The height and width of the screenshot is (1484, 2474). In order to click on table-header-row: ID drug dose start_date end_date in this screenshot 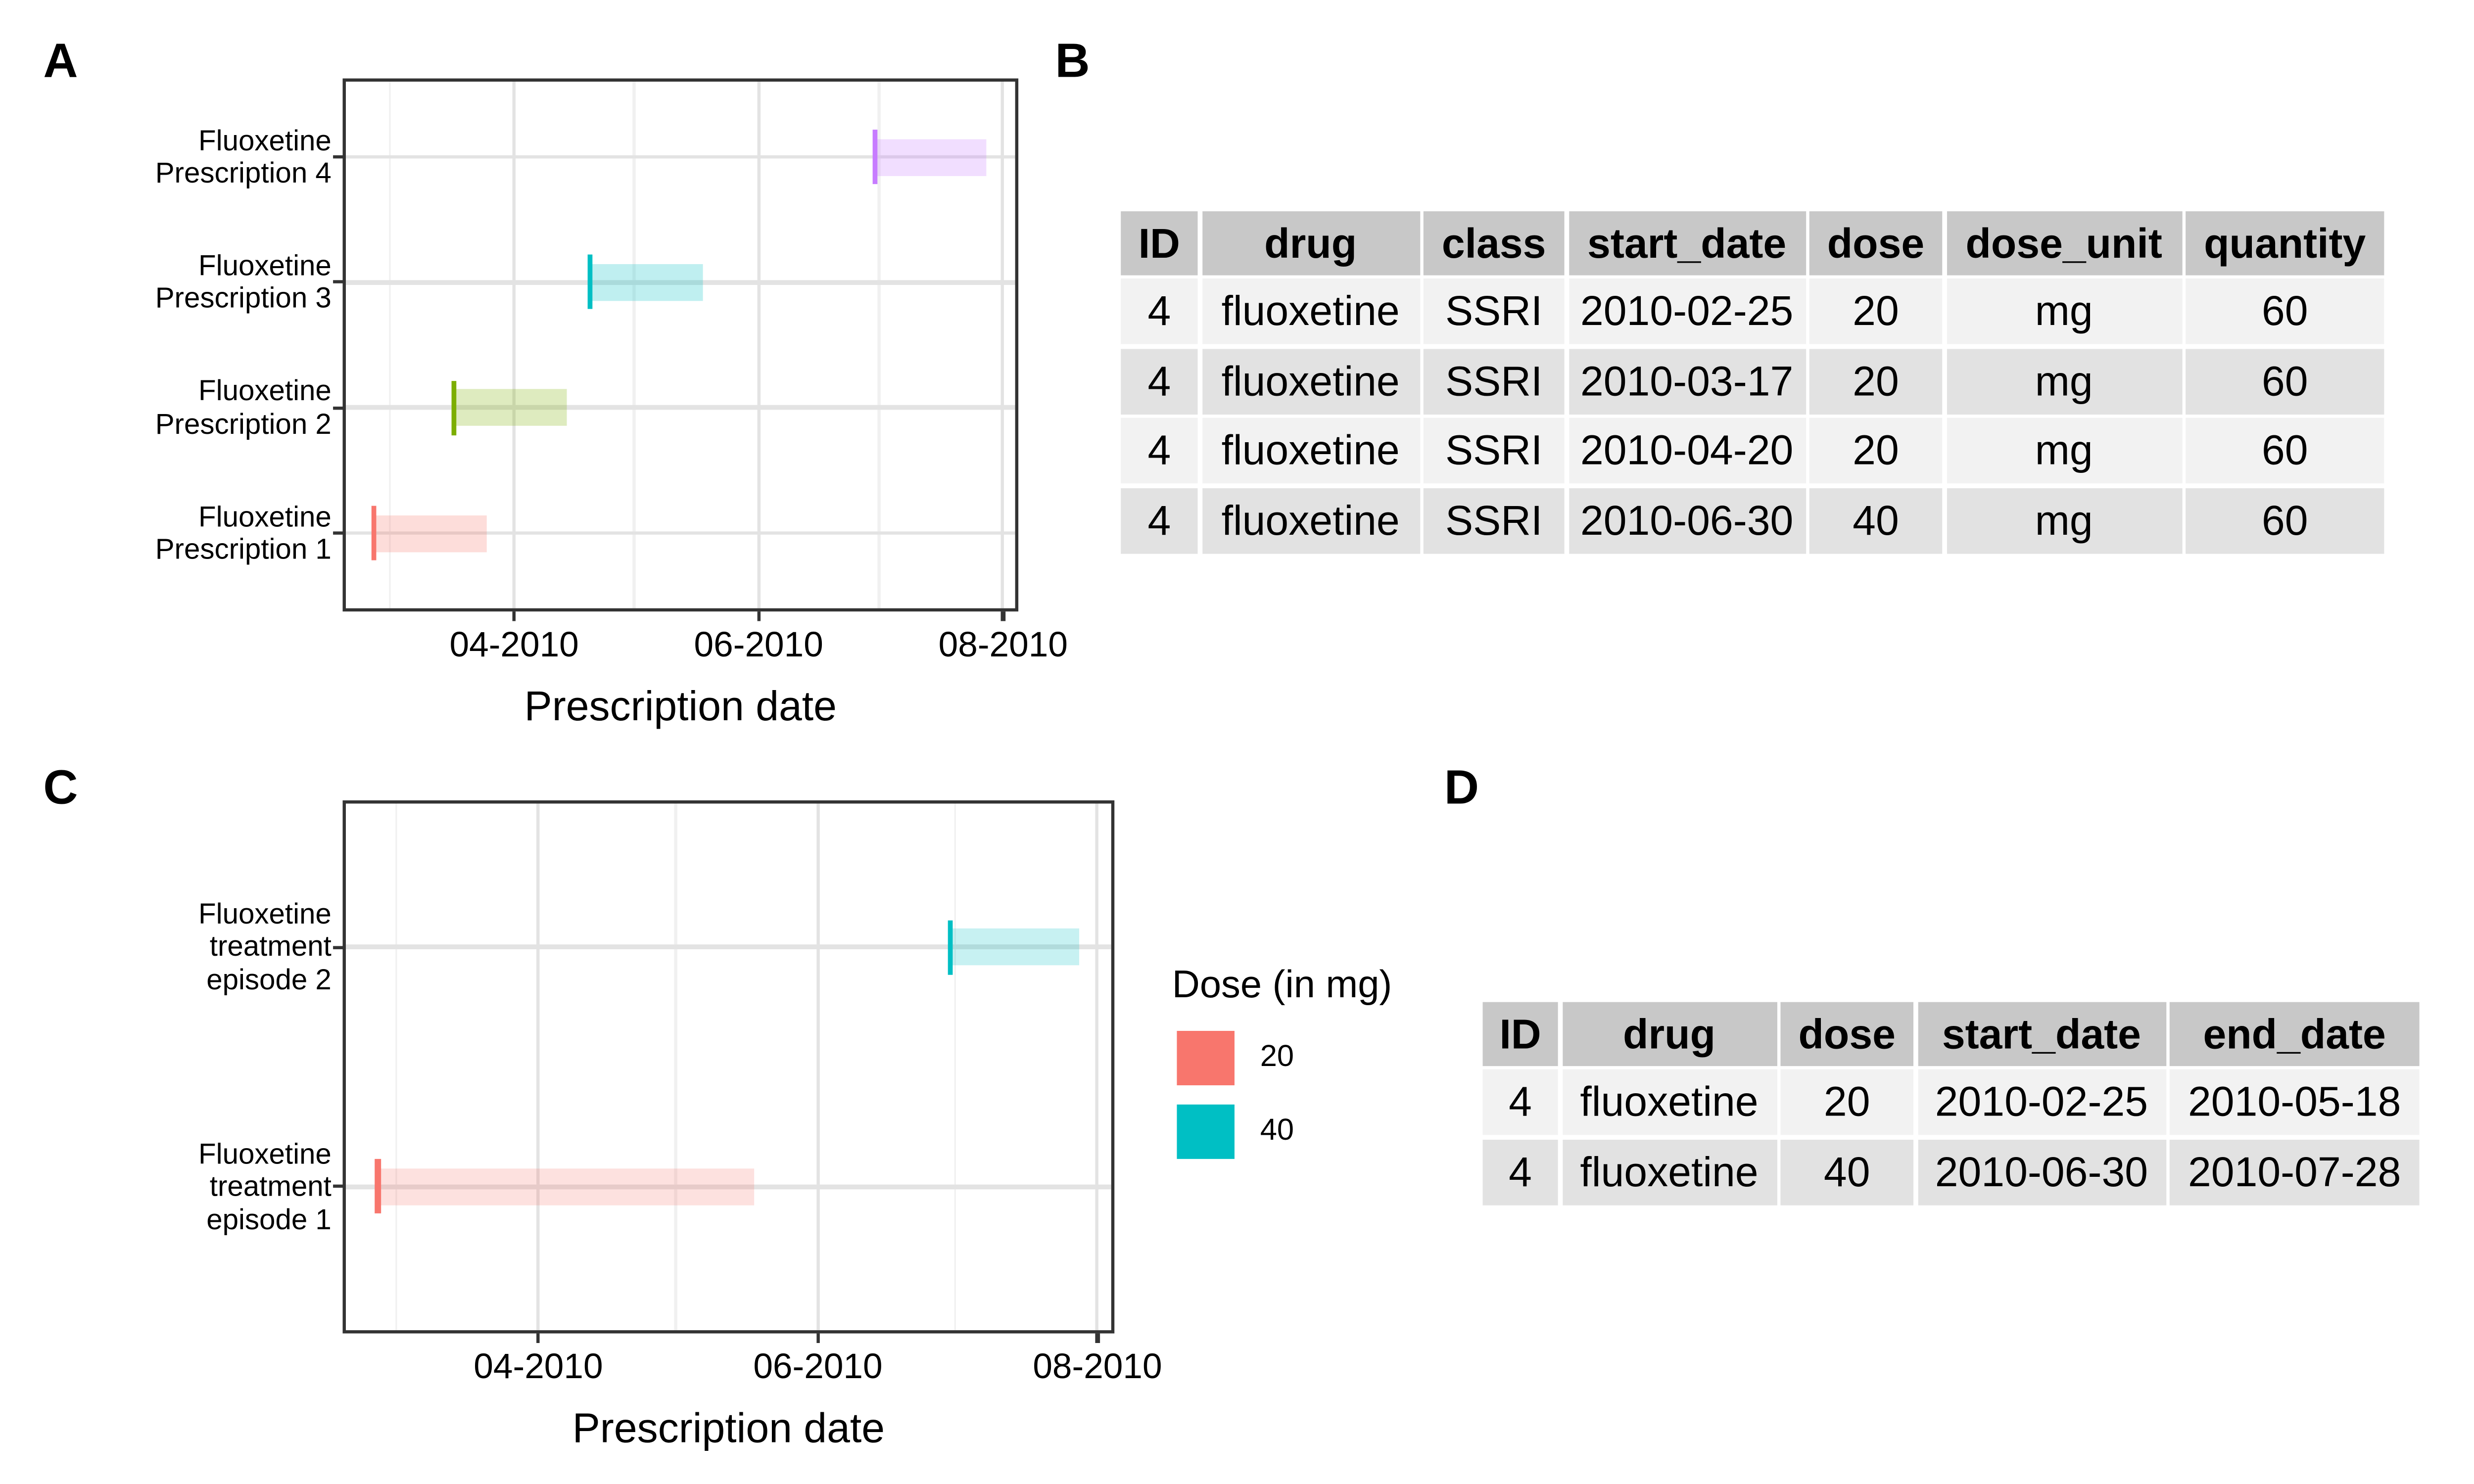, I will do `click(1951, 1034)`.